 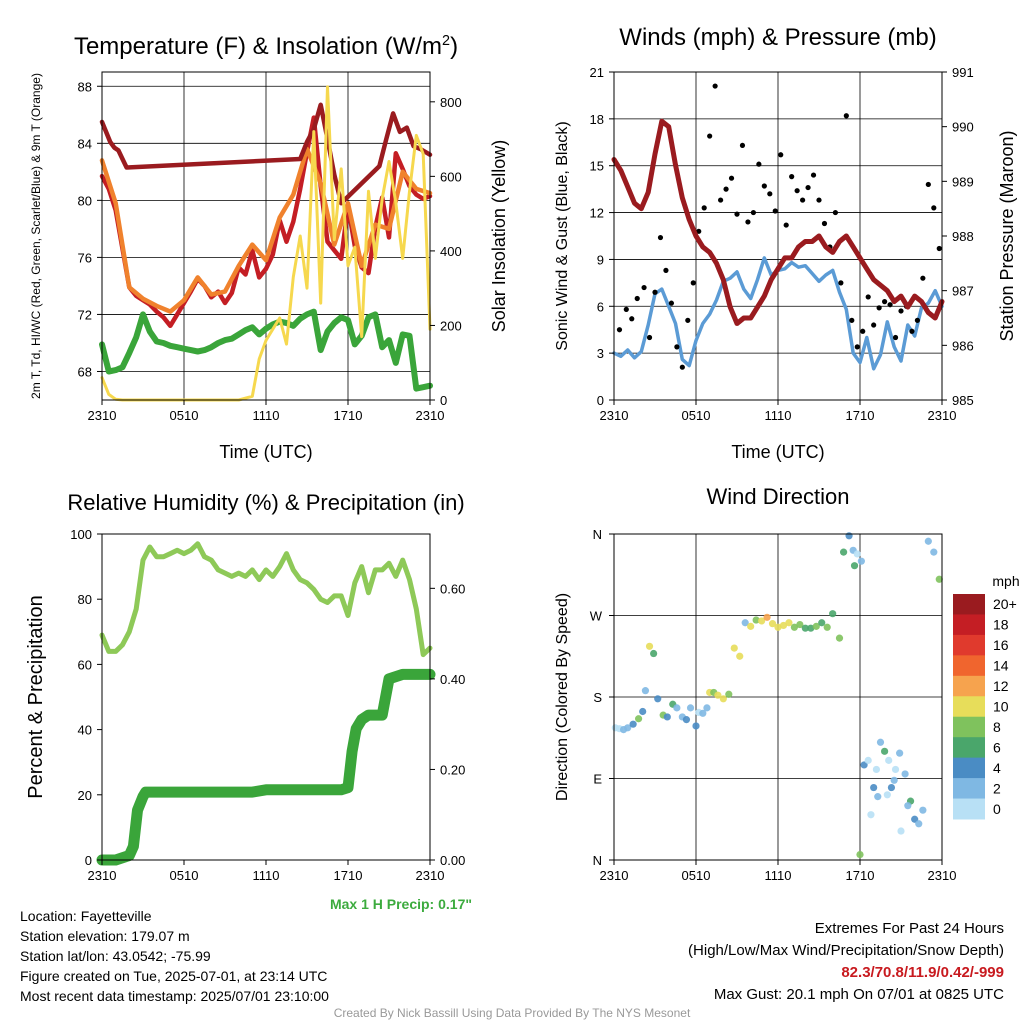 I want to click on y2-tick-label: 0.00, so click(x=452, y=860).